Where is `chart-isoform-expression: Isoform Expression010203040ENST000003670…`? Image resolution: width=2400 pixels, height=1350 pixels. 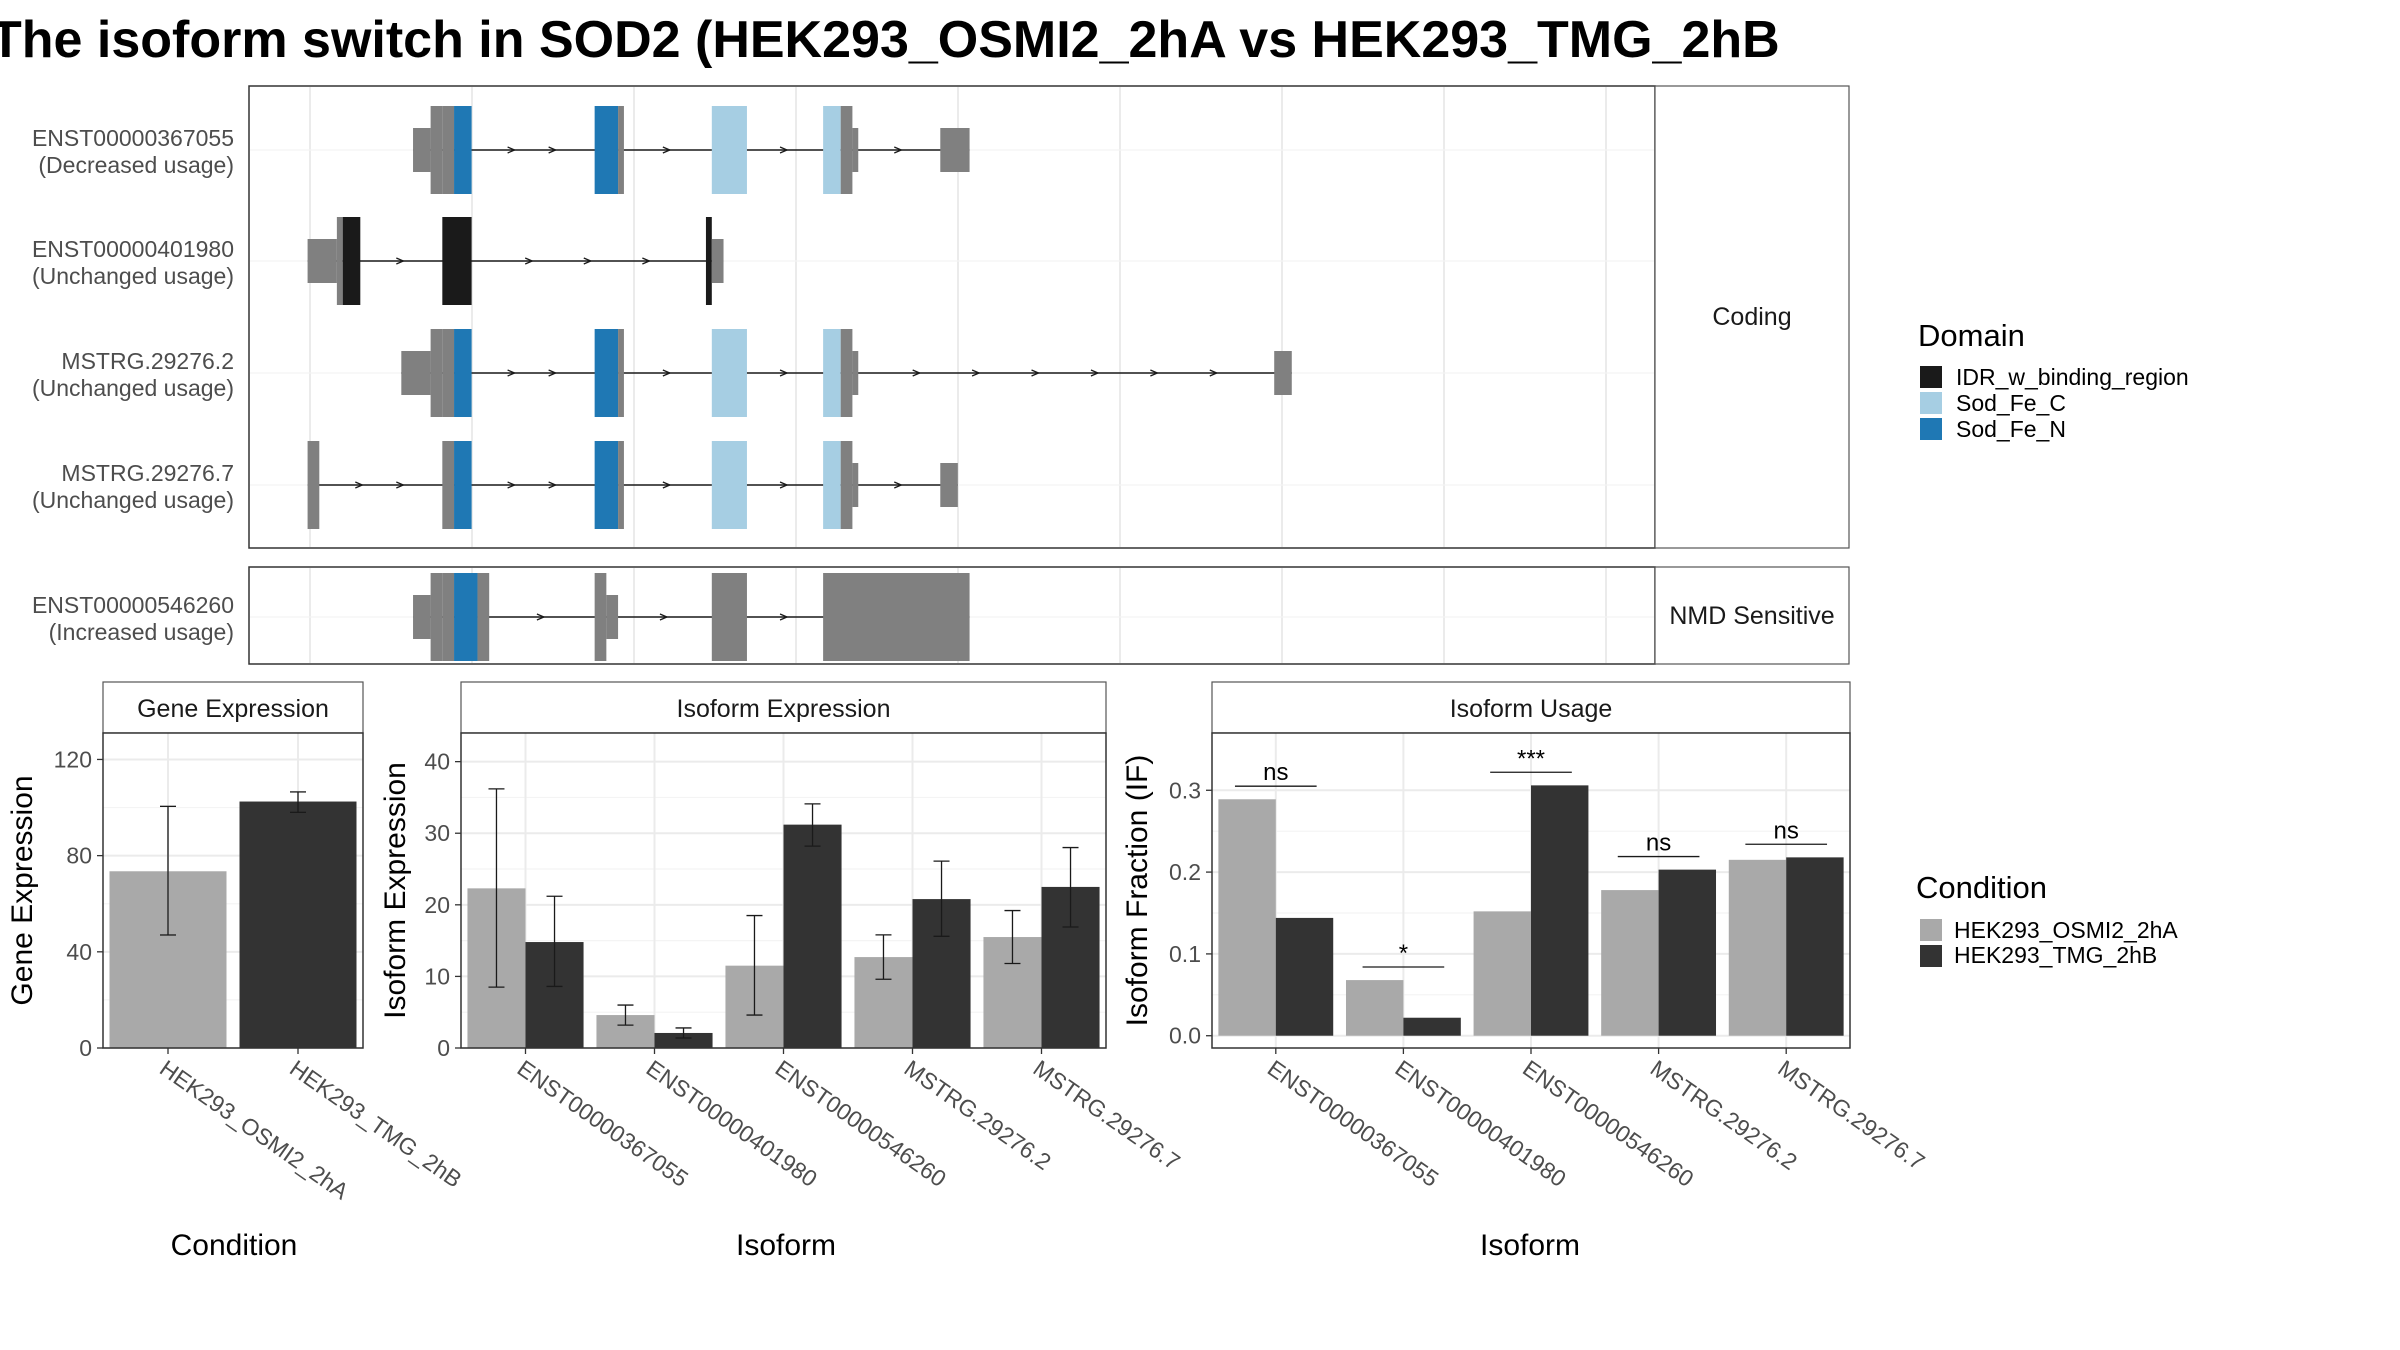 chart-isoform-expression: Isoform Expression010203040ENST000003670… is located at coordinates (782, 971).